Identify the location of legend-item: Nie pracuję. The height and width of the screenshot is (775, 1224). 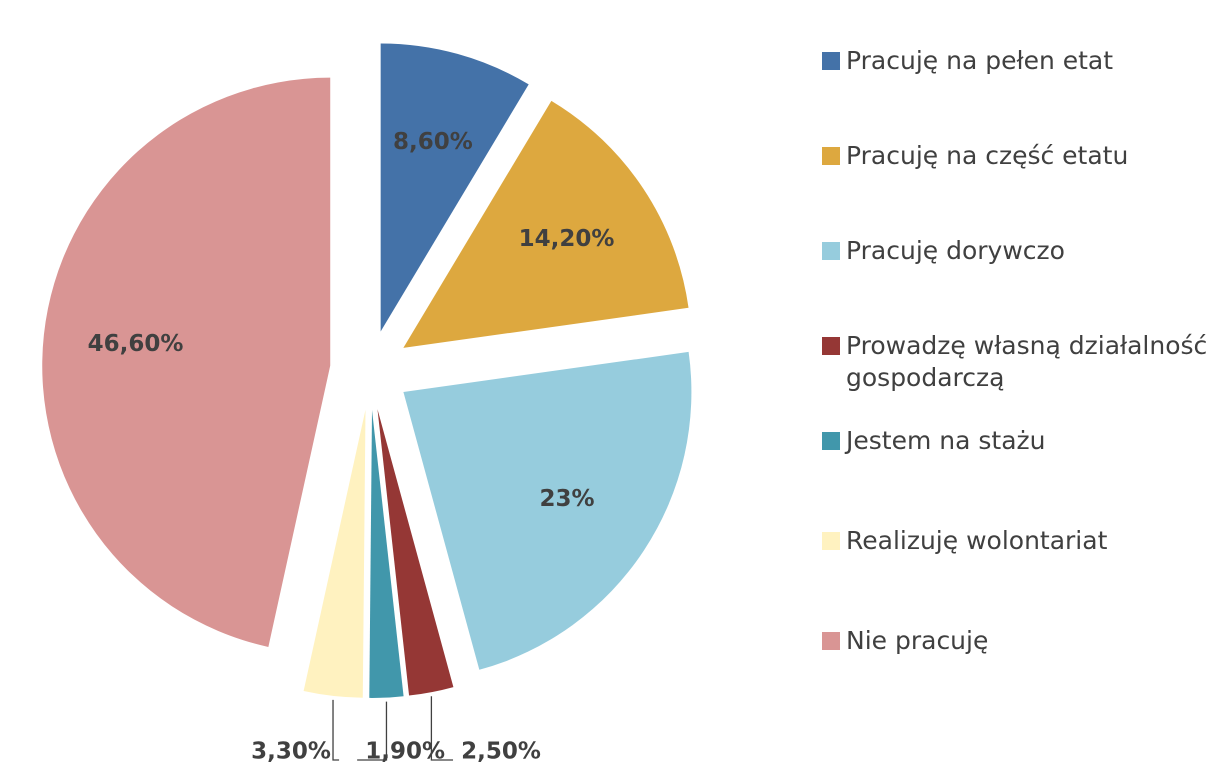
(905, 641).